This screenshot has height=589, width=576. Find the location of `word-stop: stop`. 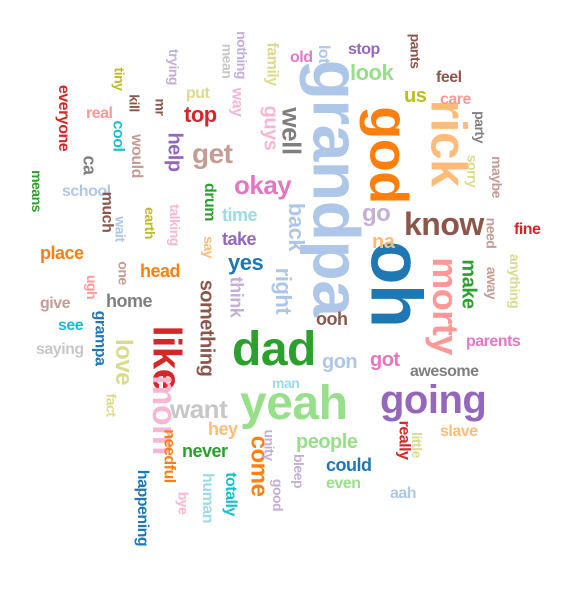

word-stop: stop is located at coordinates (364, 49).